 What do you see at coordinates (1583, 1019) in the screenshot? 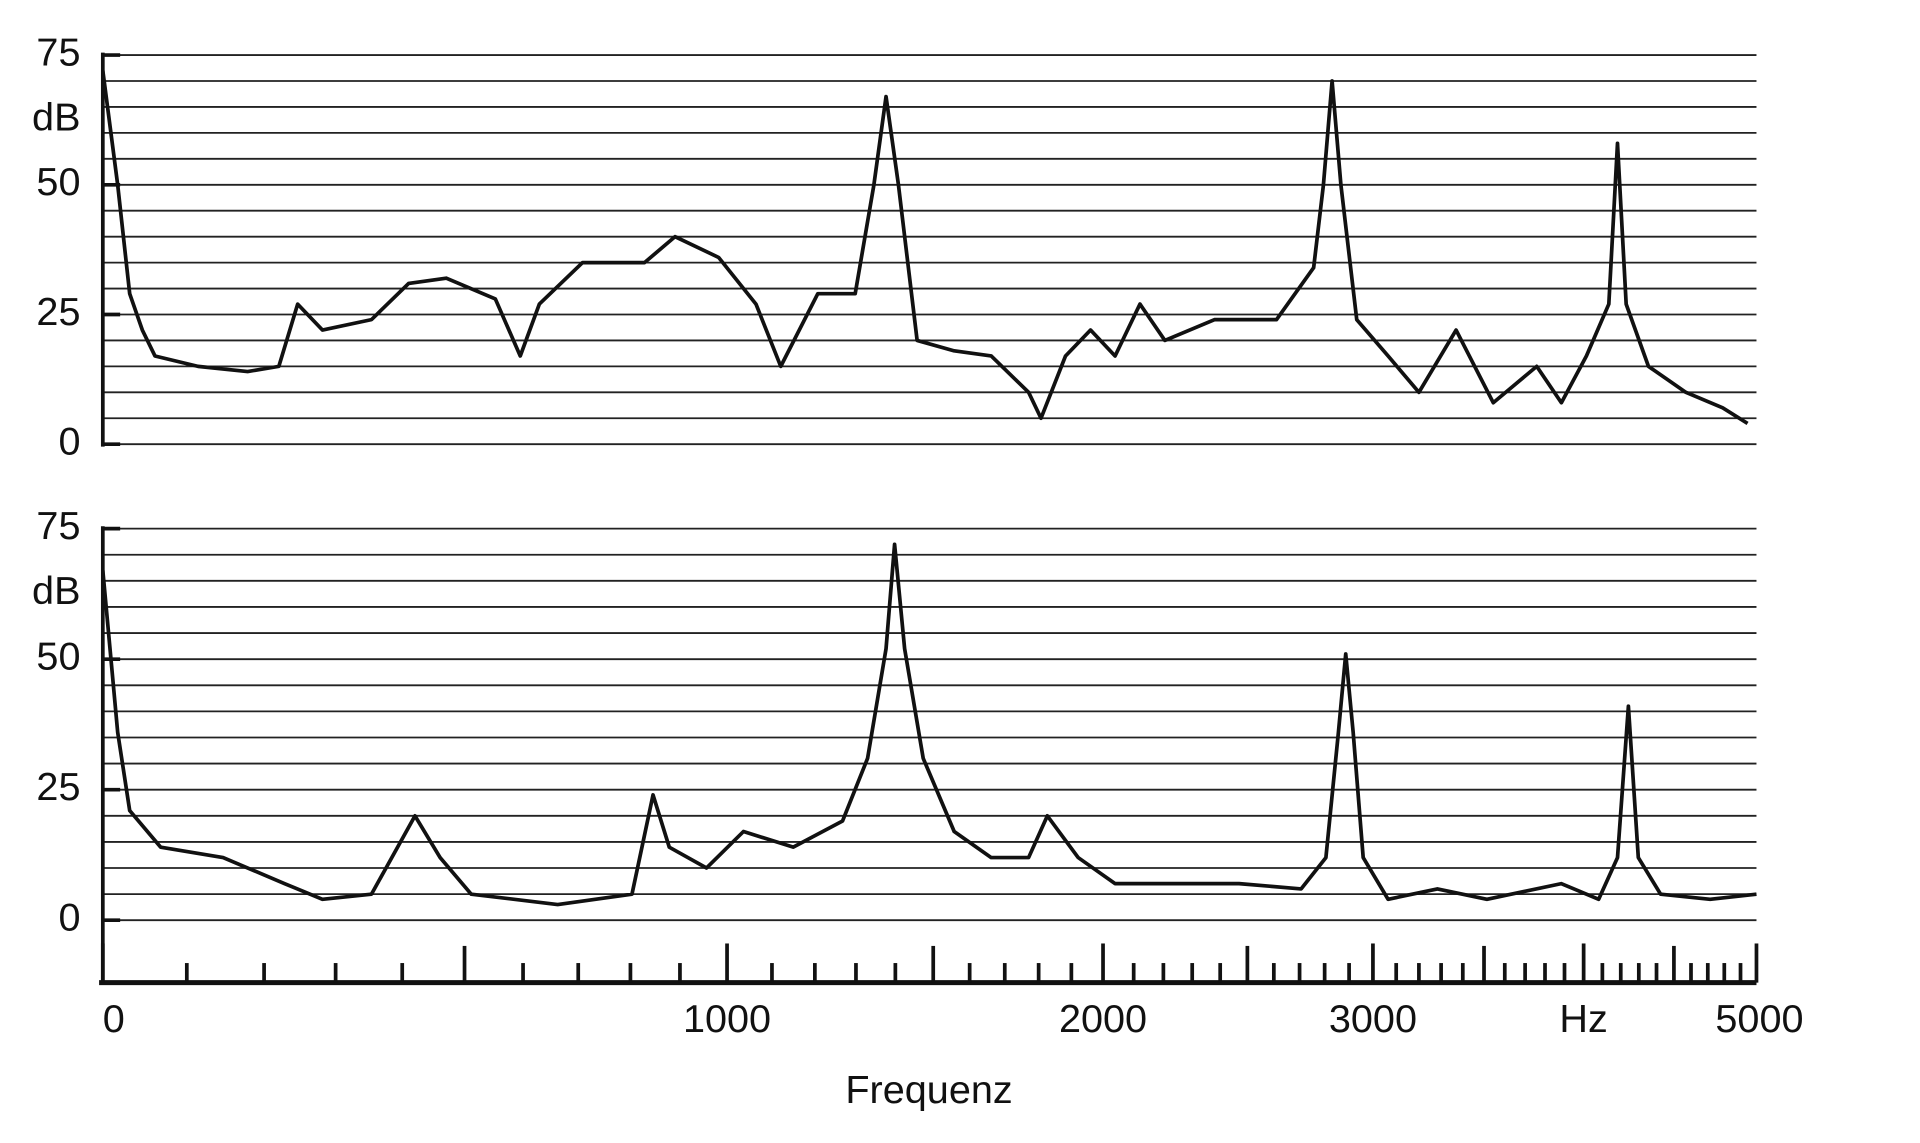
I see `x-tick-label: Hz` at bounding box center [1583, 1019].